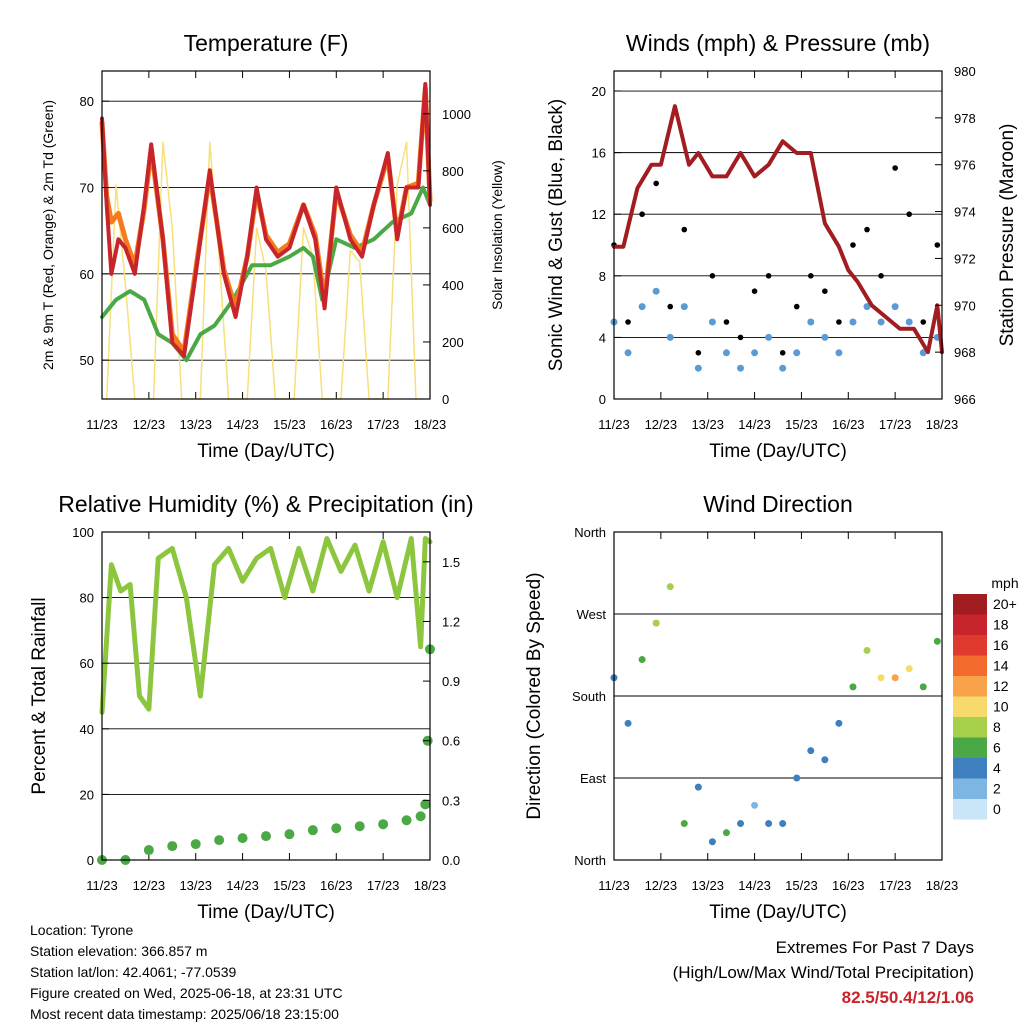 This screenshot has width=1024, height=1025. I want to click on y-tick-label: 16, so click(599, 153).